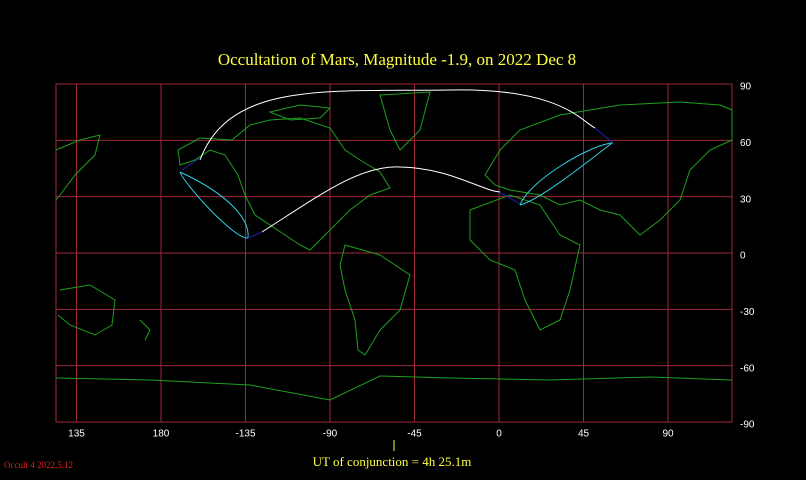 The width and height of the screenshot is (806, 480). Describe the element at coordinates (499, 434) in the screenshot. I see `longitude-label: 0` at that location.